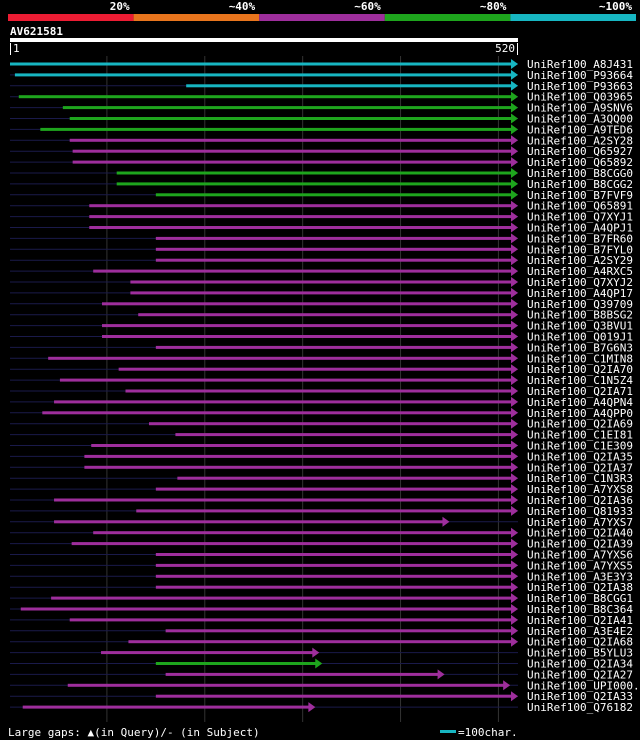 Image resolution: width=640 pixels, height=740 pixels. Describe the element at coordinates (580, 489) in the screenshot. I see `hit-label: UniRef100_A7YXS8` at that location.